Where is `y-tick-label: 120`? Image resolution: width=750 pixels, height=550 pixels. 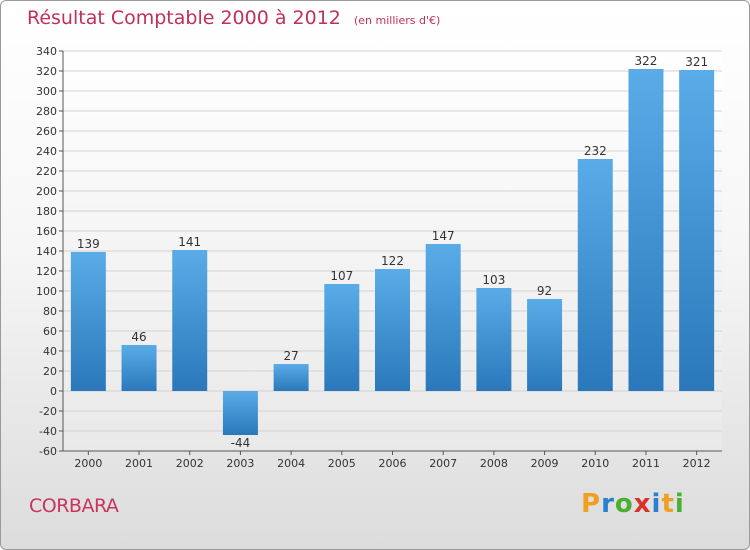 y-tick-label: 120 is located at coordinates (46, 271).